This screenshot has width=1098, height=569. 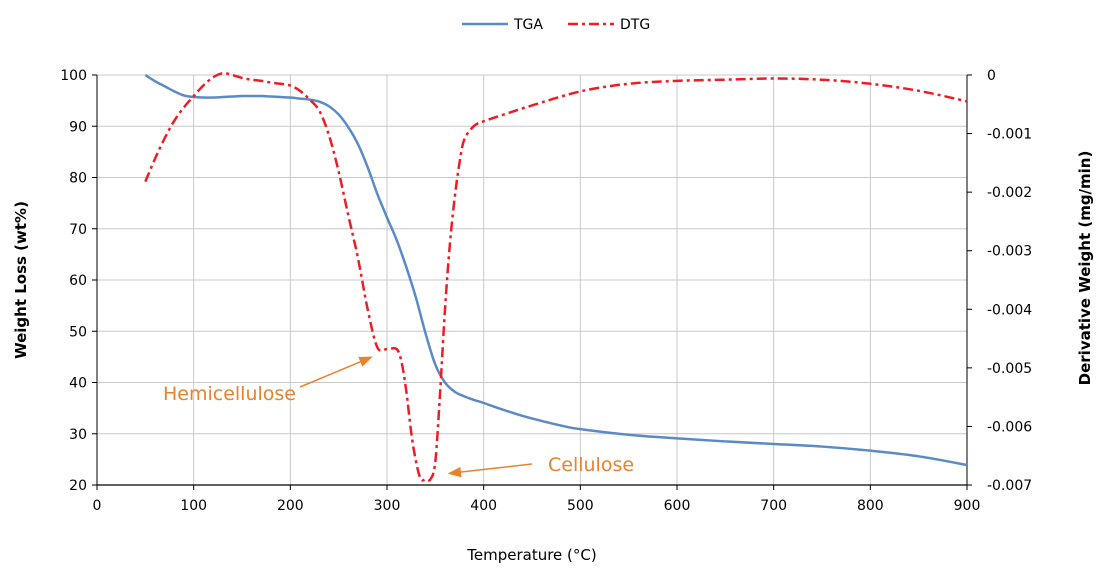 I want to click on y2-tick-label: -0.001, so click(x=1009, y=135).